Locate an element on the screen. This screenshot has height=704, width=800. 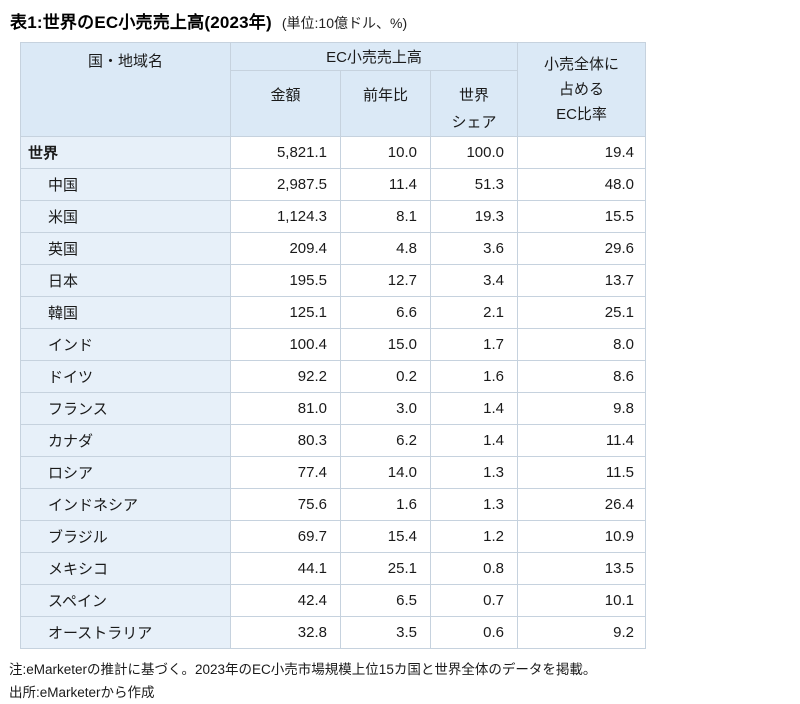
amount-cell: 75.6 is located at coordinates (285, 504).